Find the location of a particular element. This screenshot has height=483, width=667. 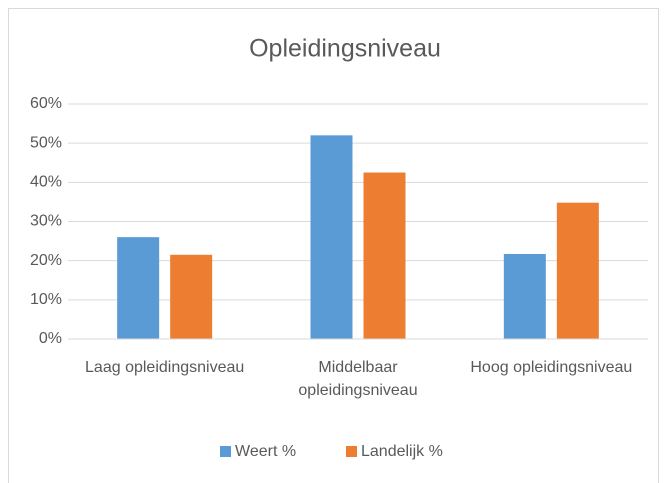

x-tick-label: Laag opleidingsniveau is located at coordinates (165, 367).